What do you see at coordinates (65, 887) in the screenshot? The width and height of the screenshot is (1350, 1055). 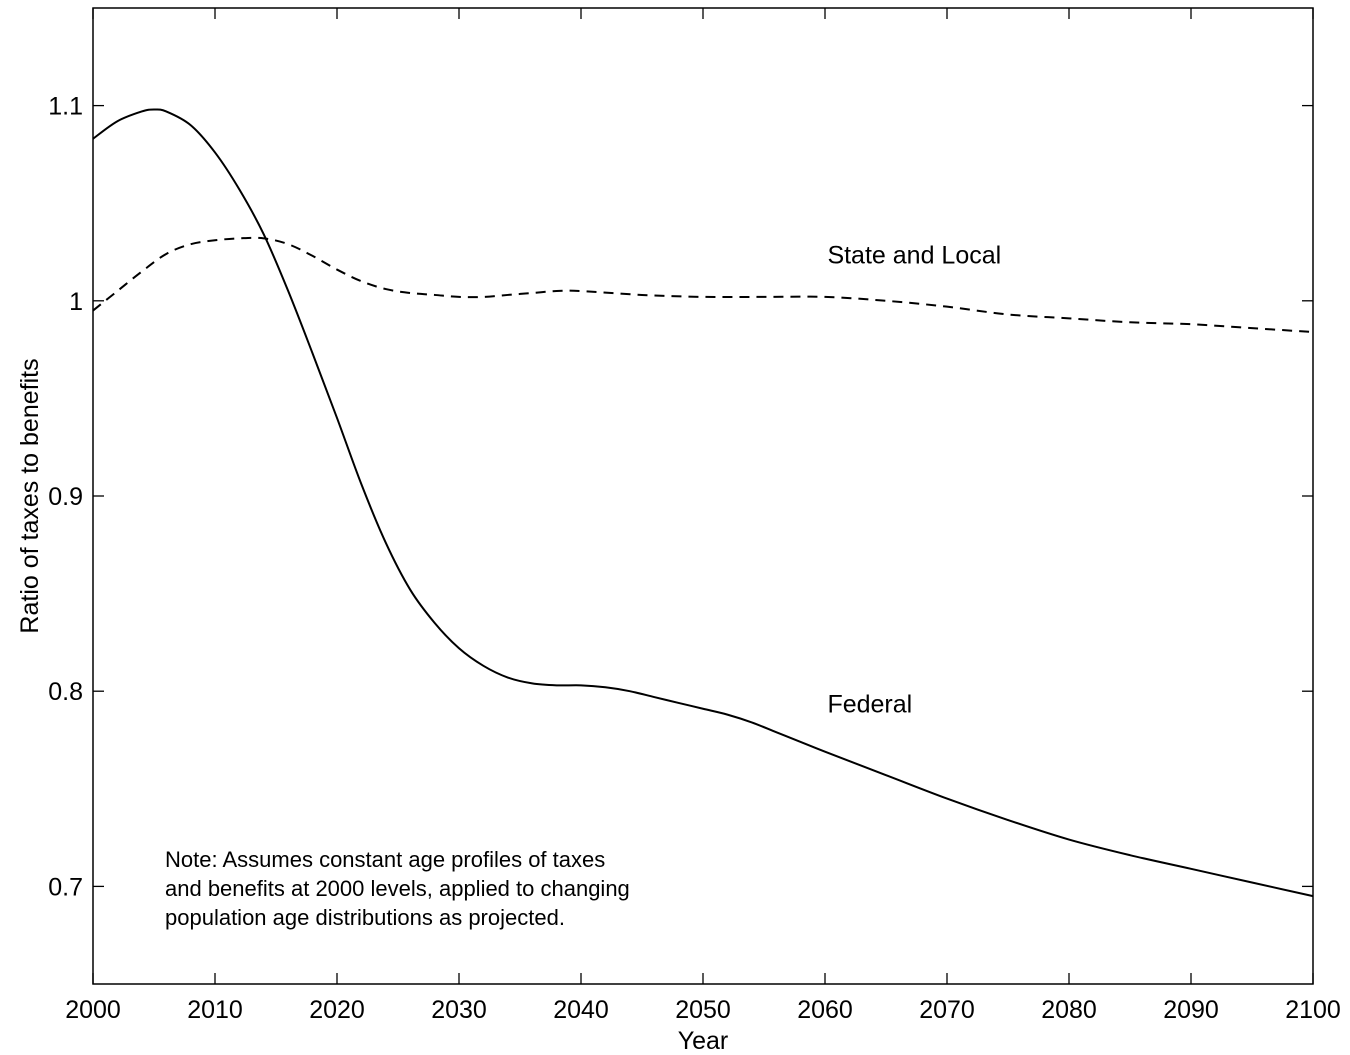 I see `y-tick-label: 0.7` at bounding box center [65, 887].